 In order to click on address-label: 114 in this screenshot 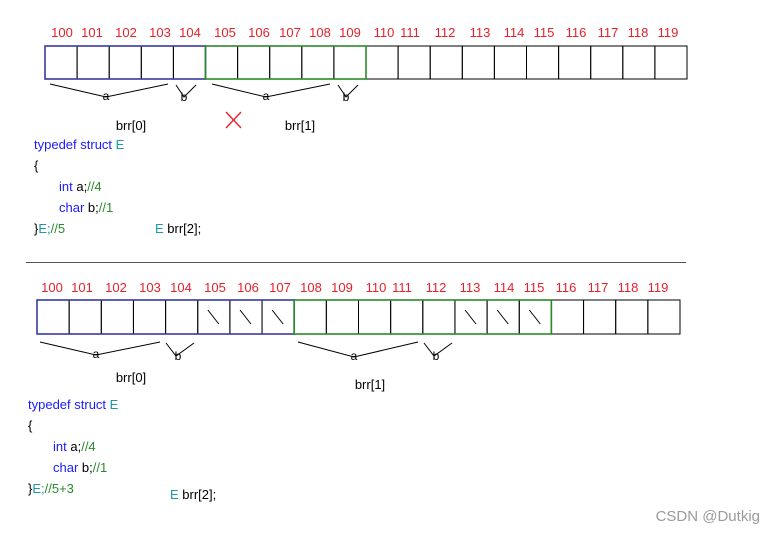, I will do `click(504, 287)`.